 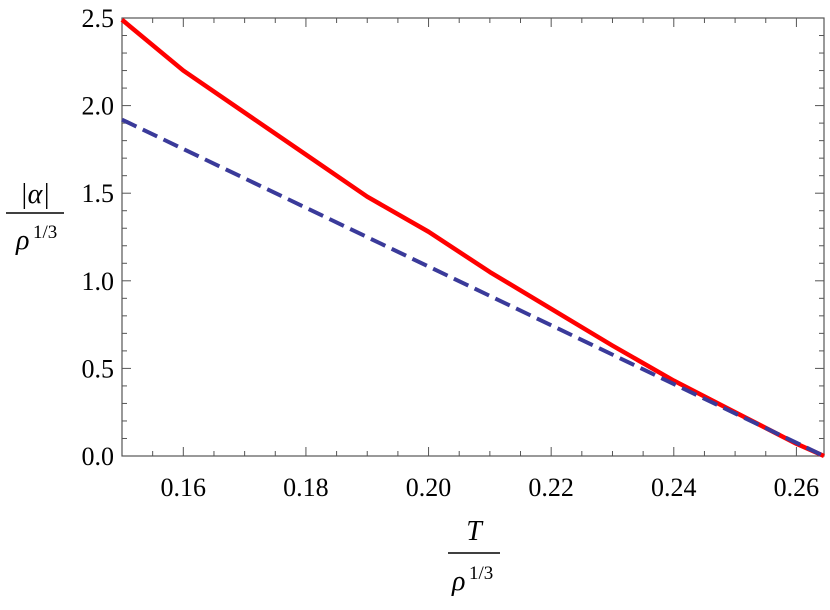 I want to click on y-axis-label-denominator: ρ, so click(x=22, y=240).